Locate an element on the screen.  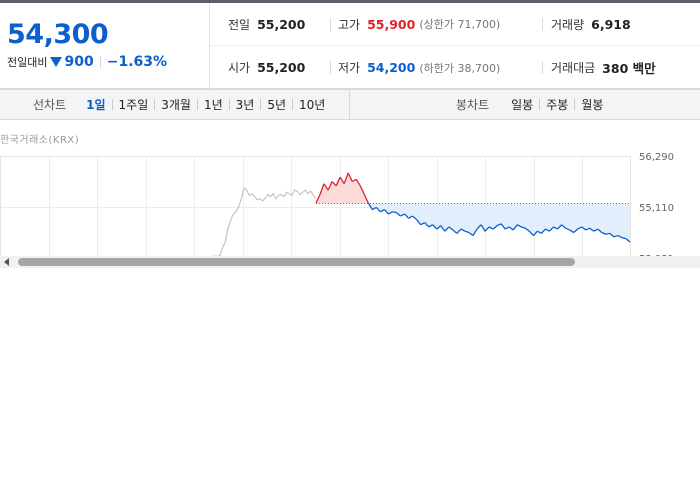
series-previous-line is located at coordinates (264, 221).